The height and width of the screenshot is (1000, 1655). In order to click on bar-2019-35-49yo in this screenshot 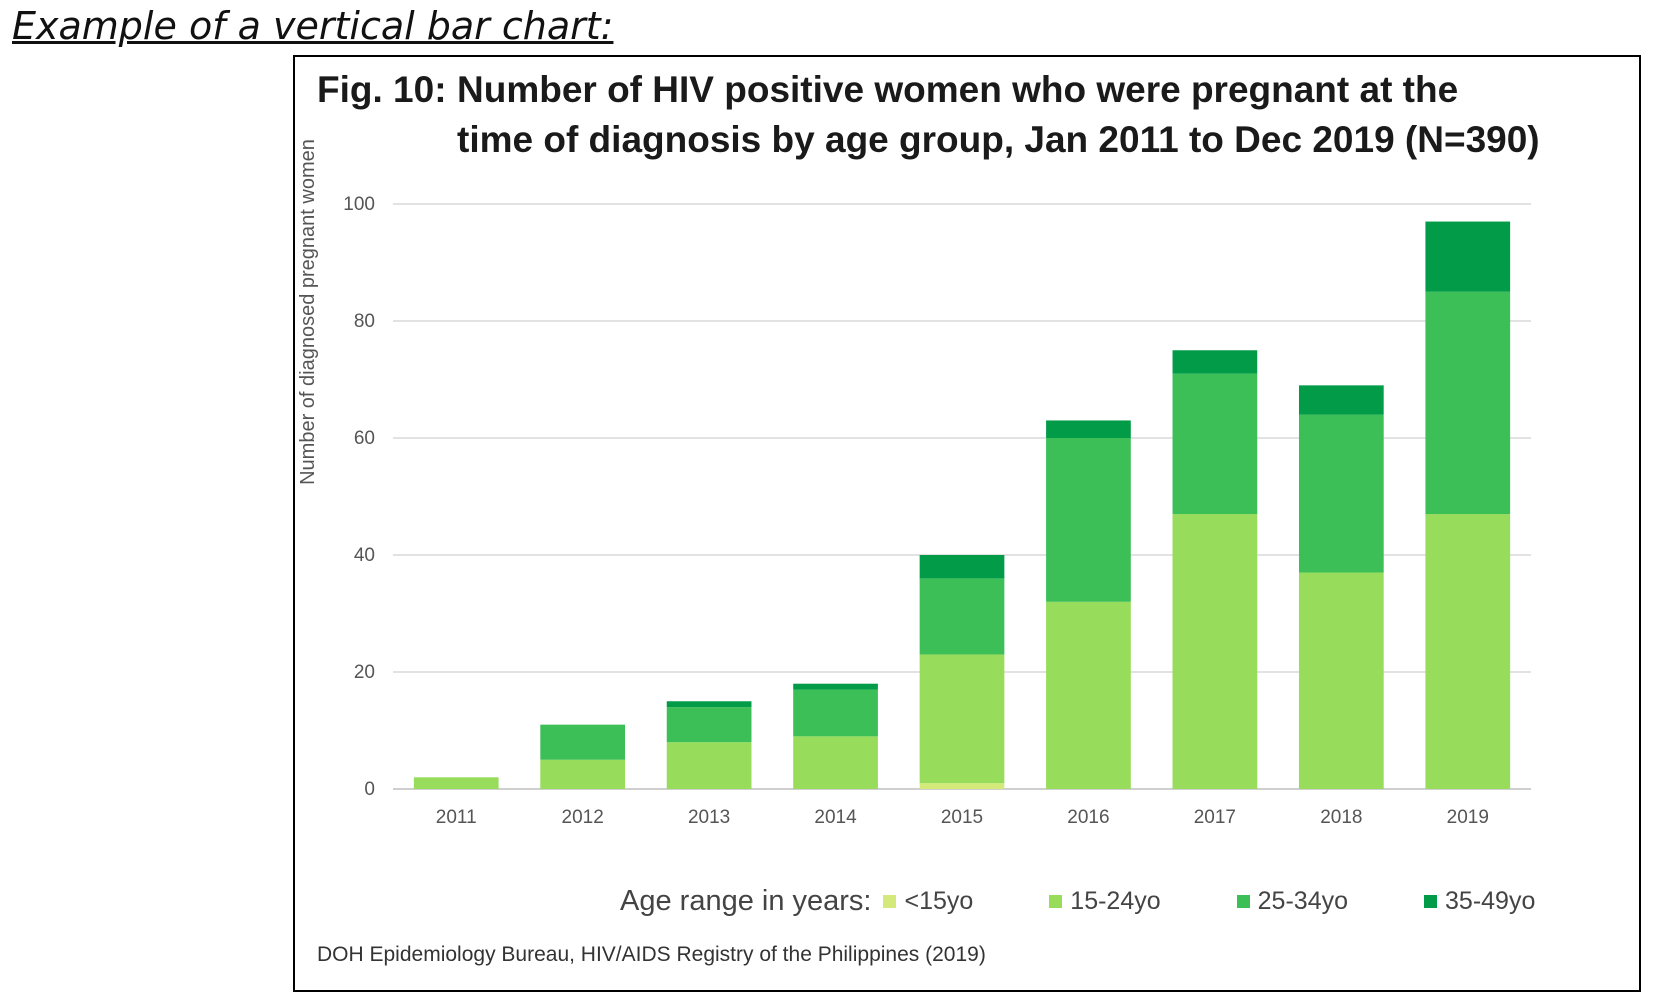, I will do `click(1468, 256)`.